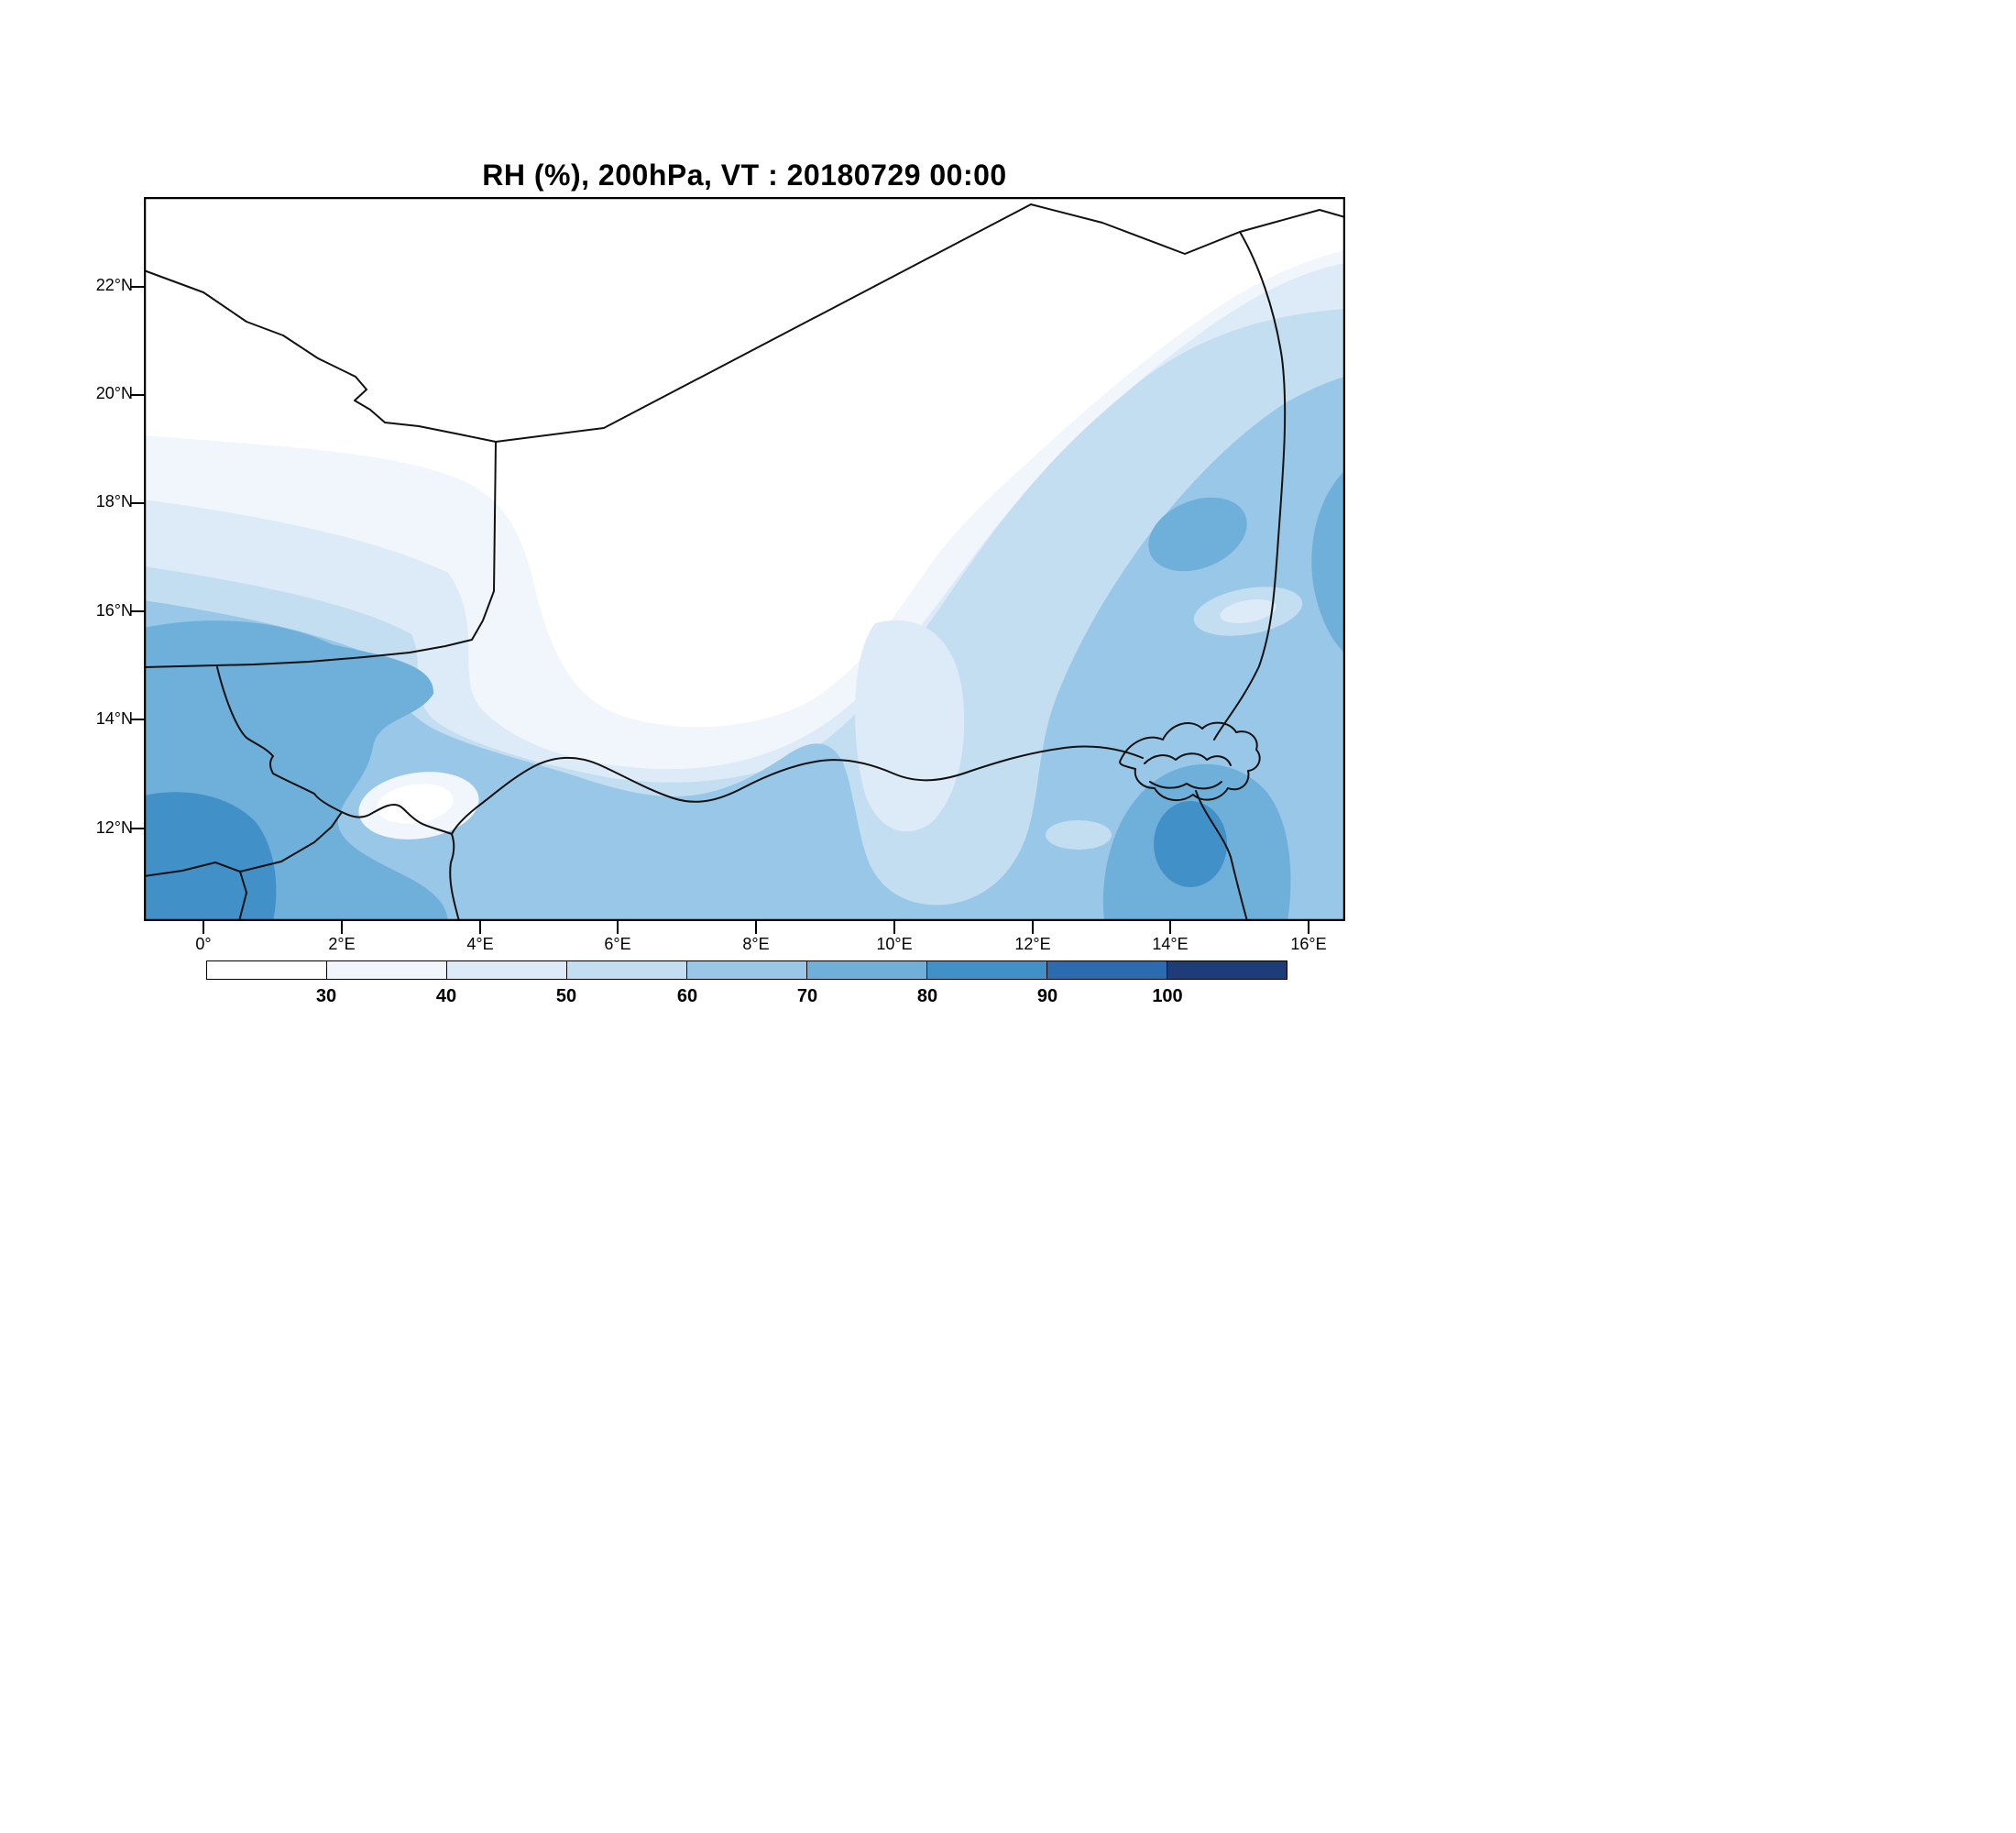 The width and height of the screenshot is (2016, 1833). What do you see at coordinates (114, 718) in the screenshot?
I see `y-axis-label: 14°N` at bounding box center [114, 718].